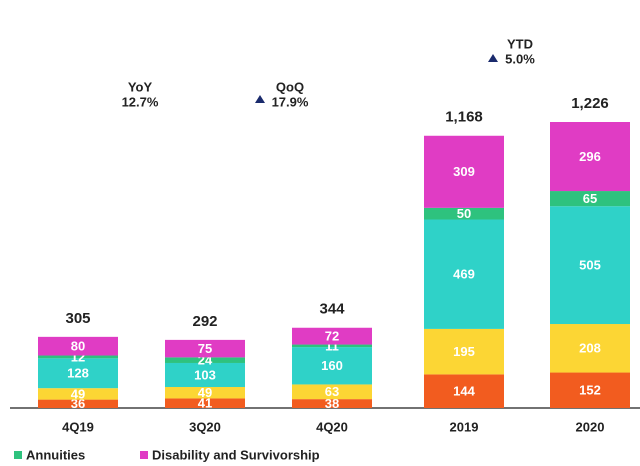  I want to click on segment-label: 144, so click(464, 391).